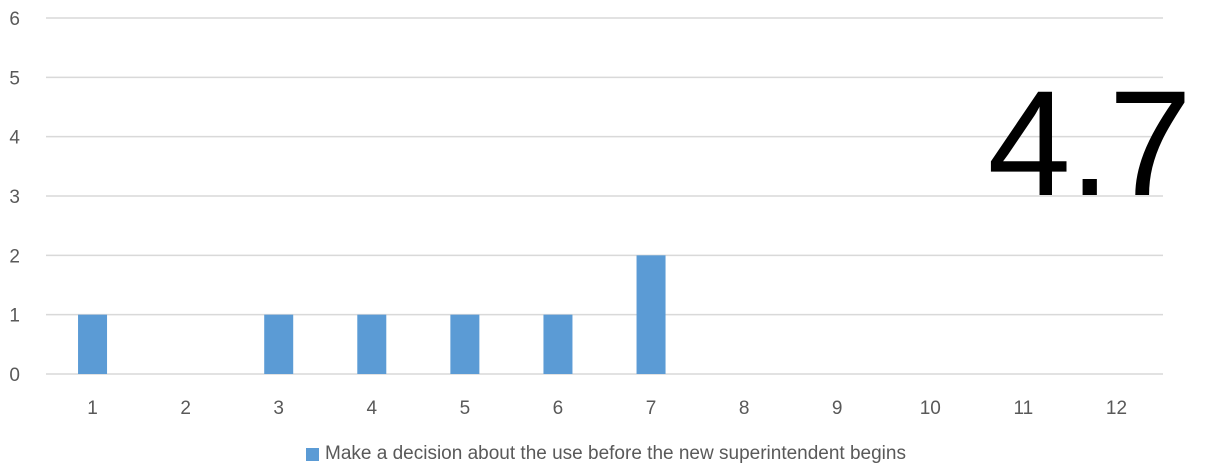 The image size is (1212, 471). I want to click on bars, so click(372, 314).